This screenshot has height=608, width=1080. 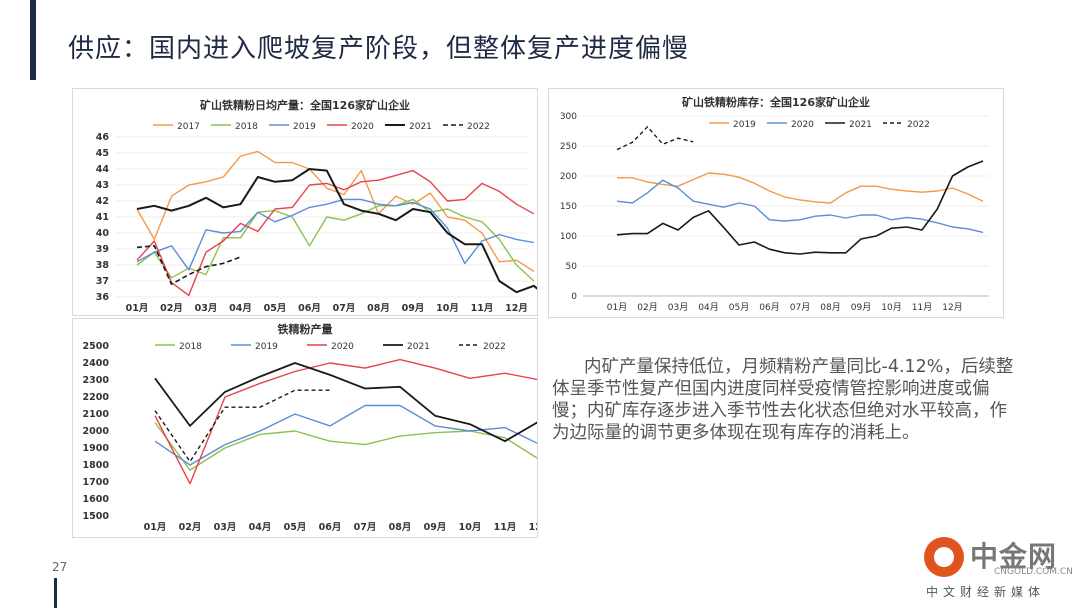 What do you see at coordinates (96, 380) in the screenshot?
I see `y-tick-label: 2300` at bounding box center [96, 380].